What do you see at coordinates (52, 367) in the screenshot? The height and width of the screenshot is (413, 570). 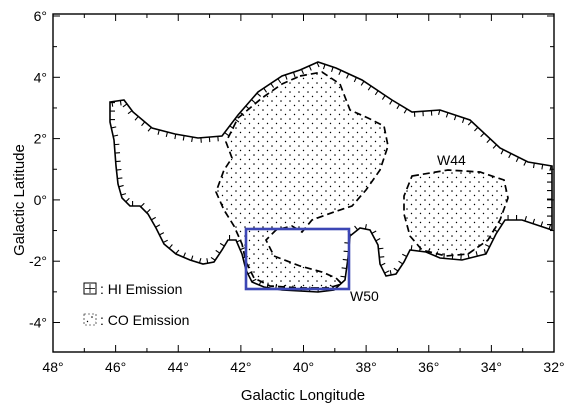 I see `x-tick-label: 48°` at bounding box center [52, 367].